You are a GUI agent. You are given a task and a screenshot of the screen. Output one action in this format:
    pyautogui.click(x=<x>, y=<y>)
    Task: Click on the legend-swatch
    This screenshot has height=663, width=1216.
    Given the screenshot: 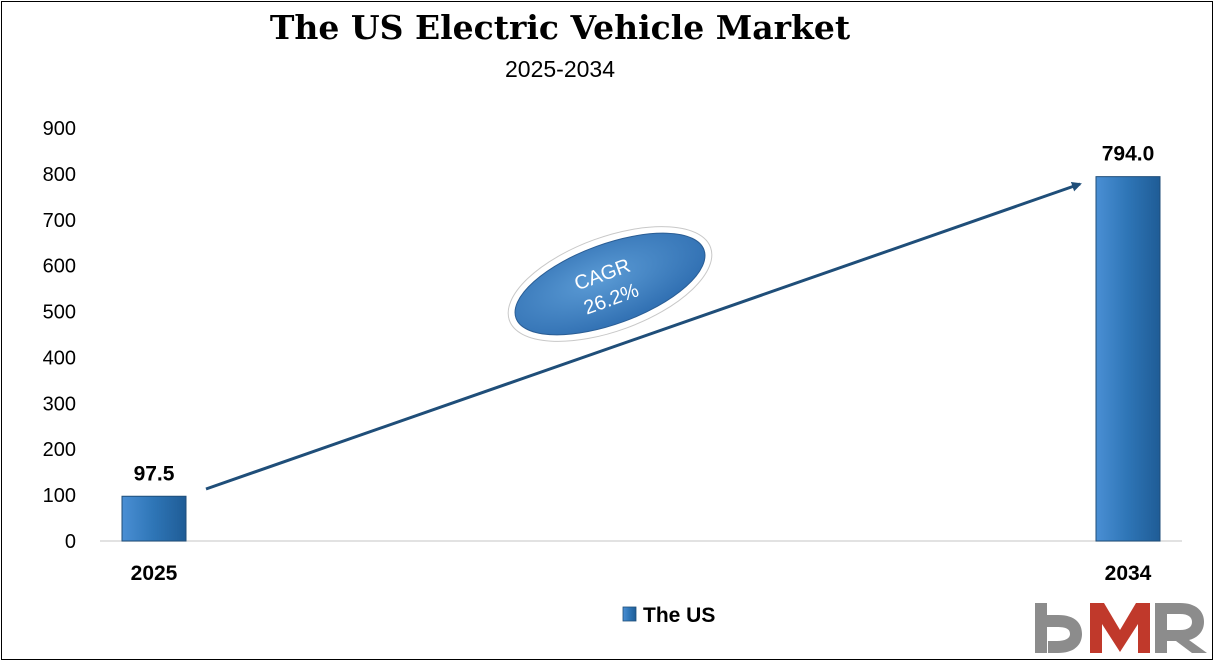 What is the action you would take?
    pyautogui.click(x=629, y=614)
    